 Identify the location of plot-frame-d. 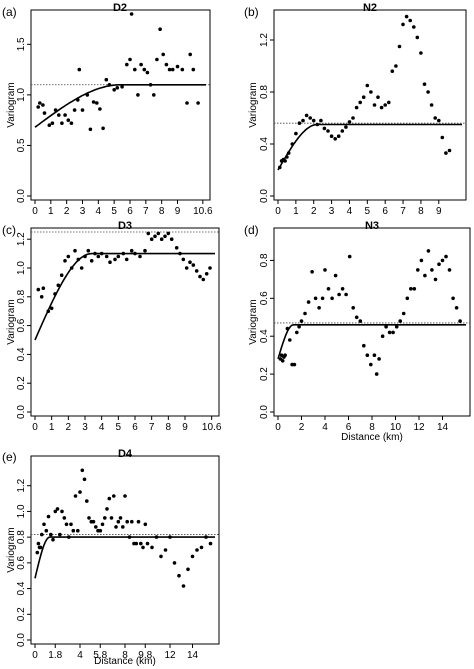
(372, 322).